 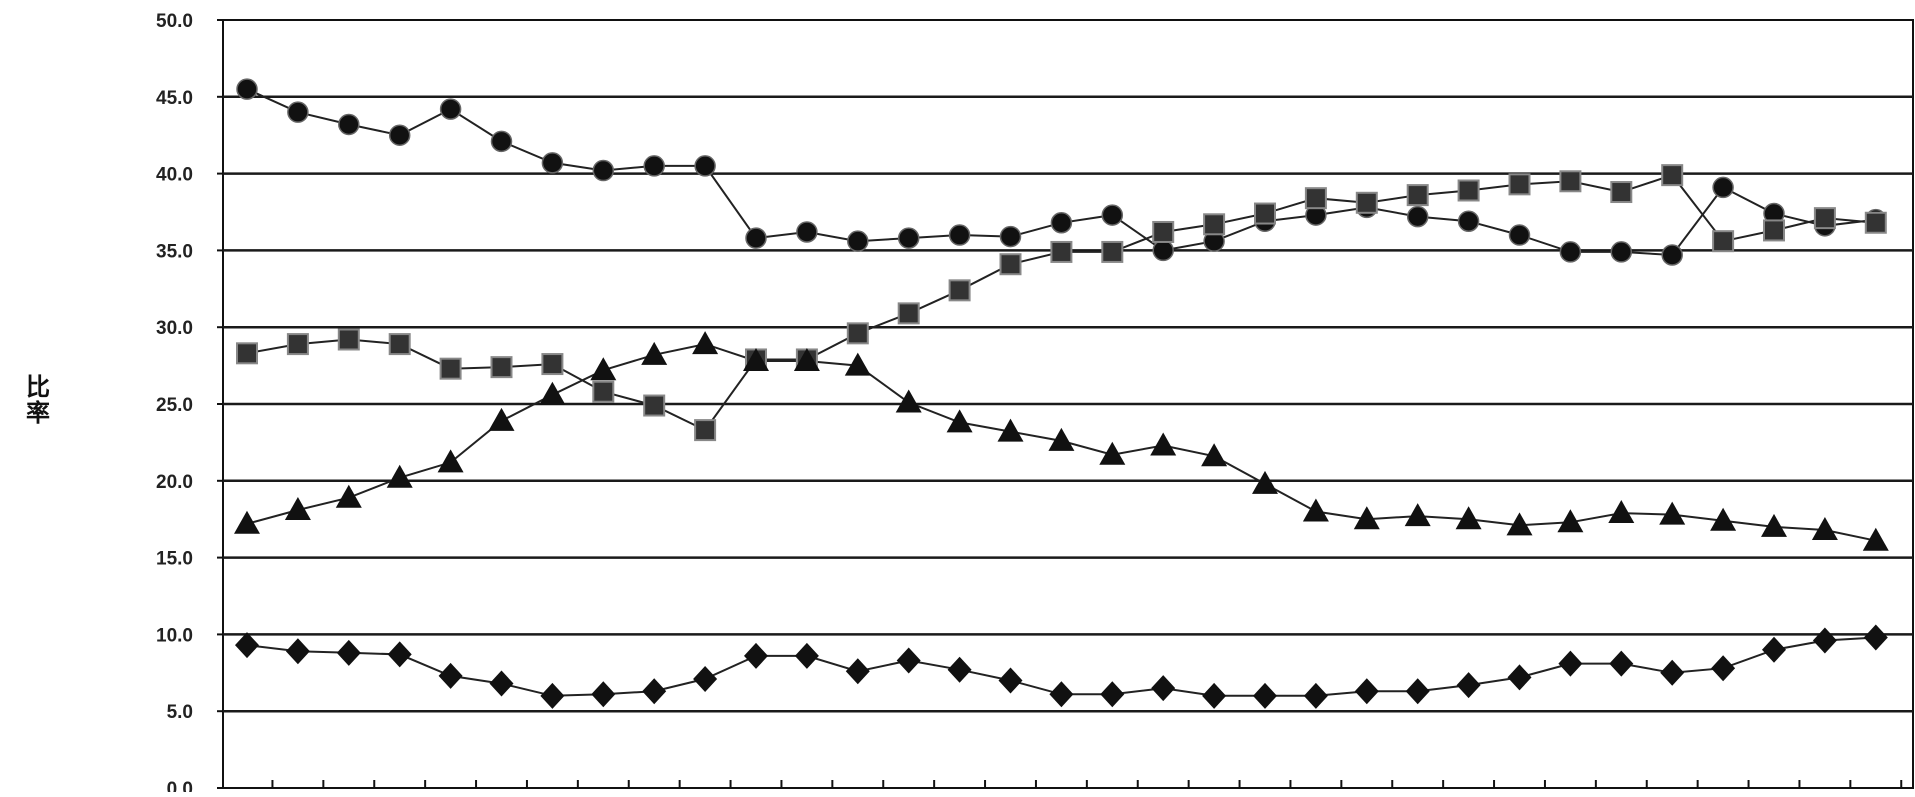 I want to click on y-tick-label: 30.0, so click(x=174, y=328).